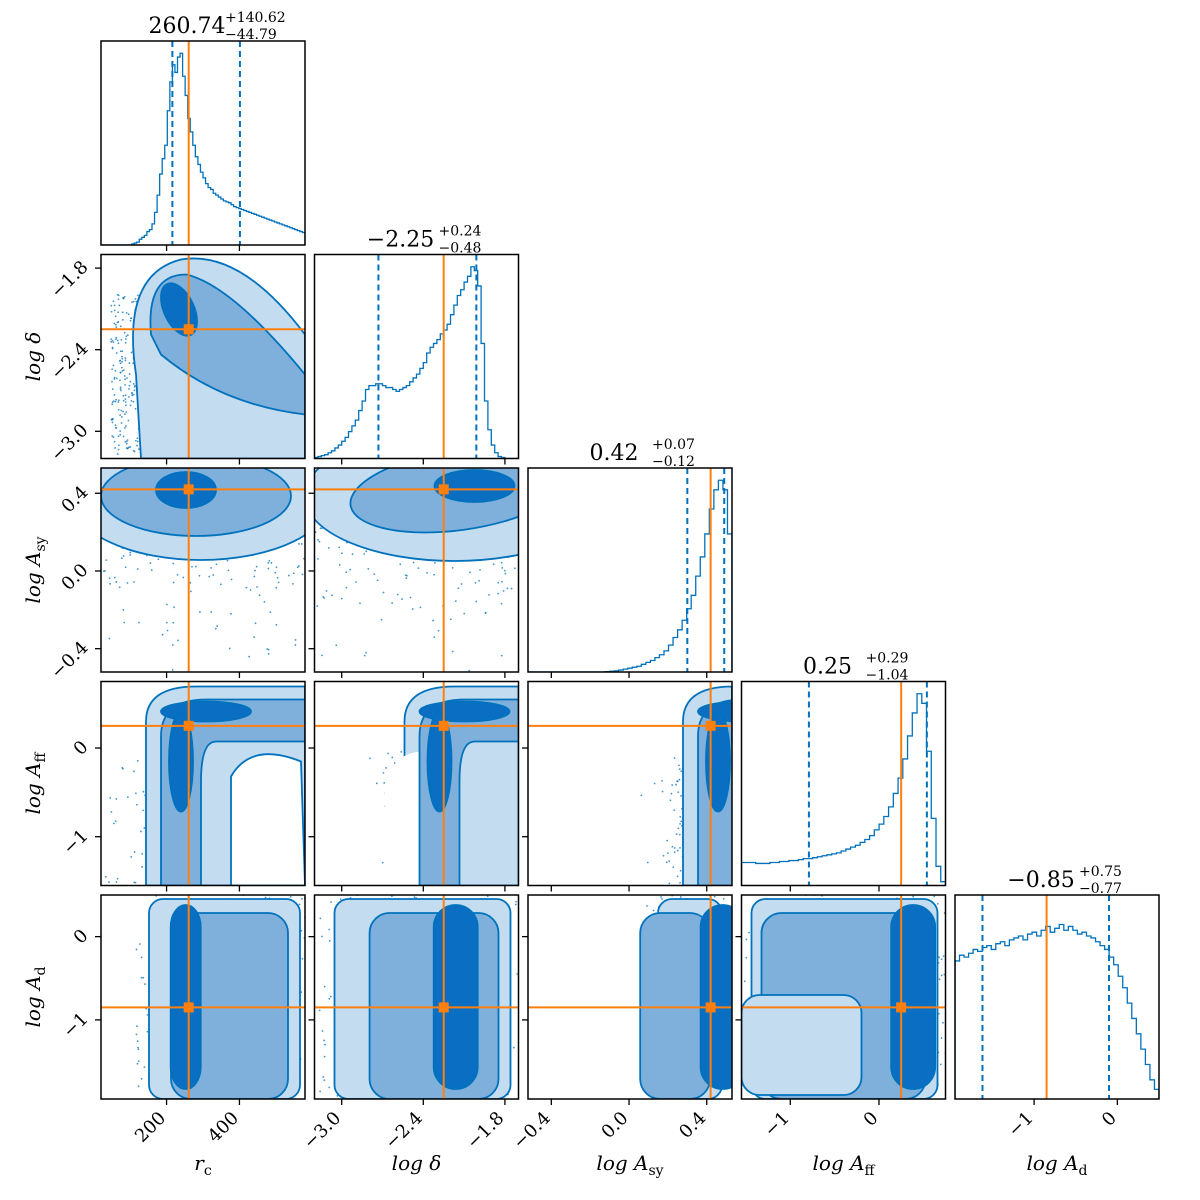 This screenshot has width=1200, height=1200. What do you see at coordinates (70, 280) in the screenshot?
I see `y-tick-label-logdelta: −1.8` at bounding box center [70, 280].